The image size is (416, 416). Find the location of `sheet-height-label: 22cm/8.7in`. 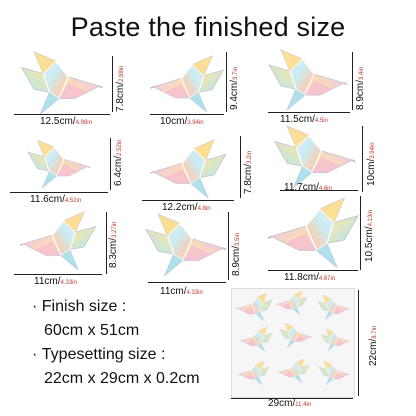

sheet-height-label: 22cm/8.7in is located at coordinates (373, 345).